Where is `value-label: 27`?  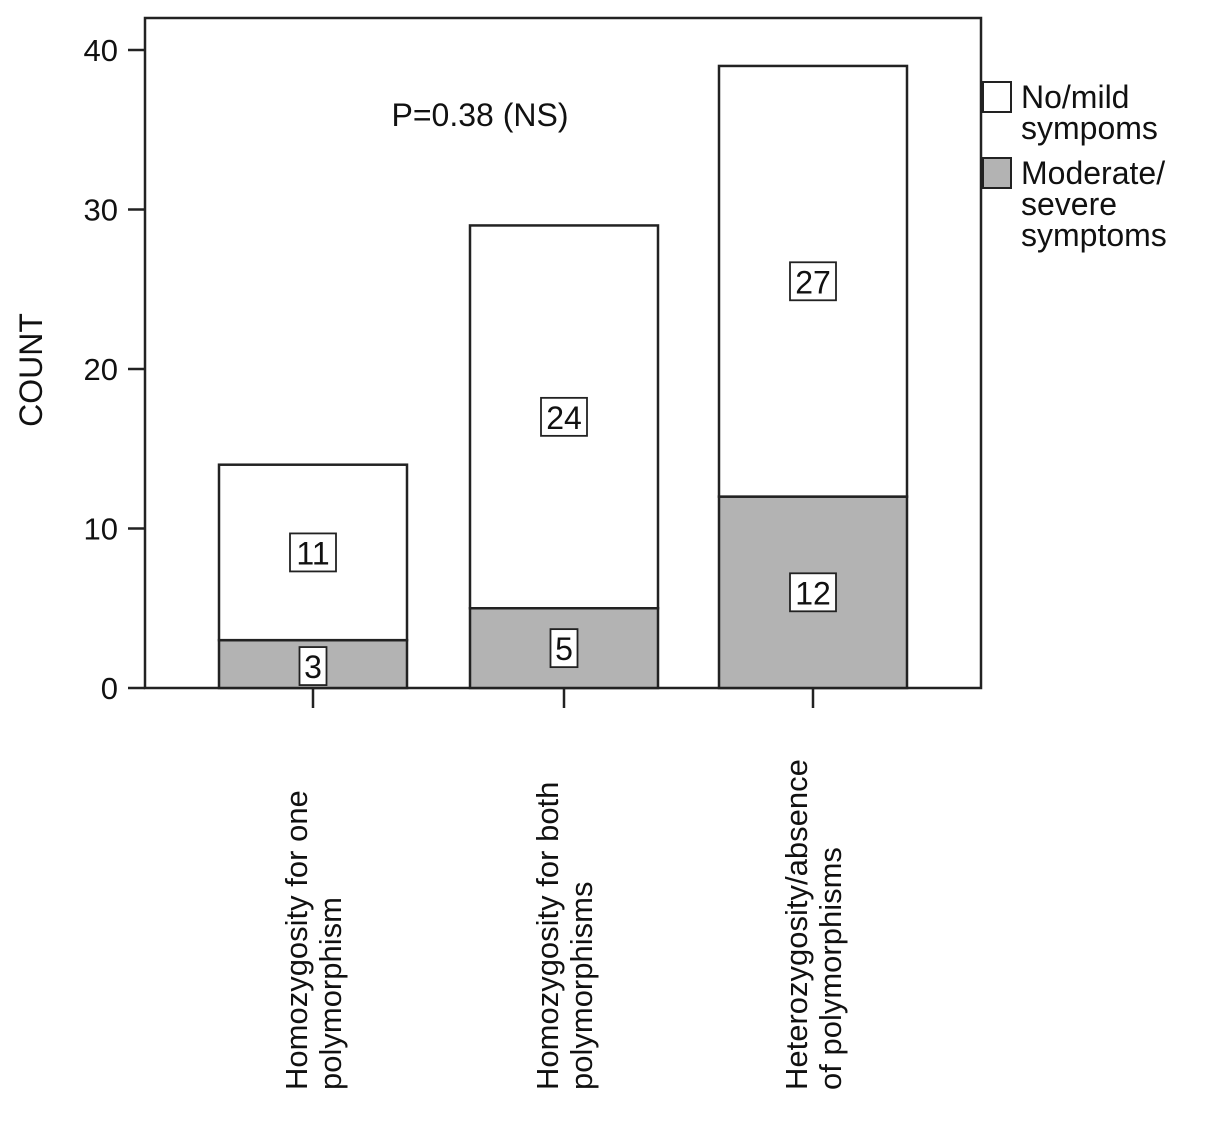
value-label: 27 is located at coordinates (813, 282).